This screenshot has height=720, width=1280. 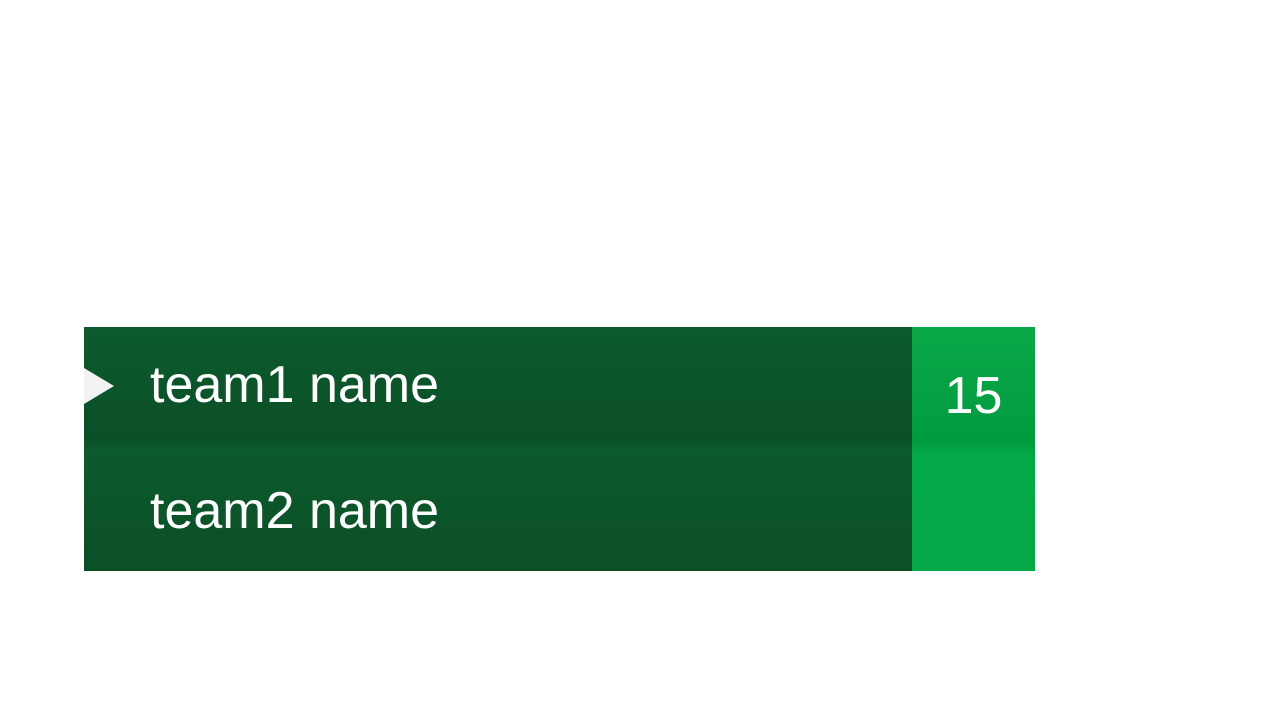 What do you see at coordinates (973, 396) in the screenshot?
I see `team1-score: 15` at bounding box center [973, 396].